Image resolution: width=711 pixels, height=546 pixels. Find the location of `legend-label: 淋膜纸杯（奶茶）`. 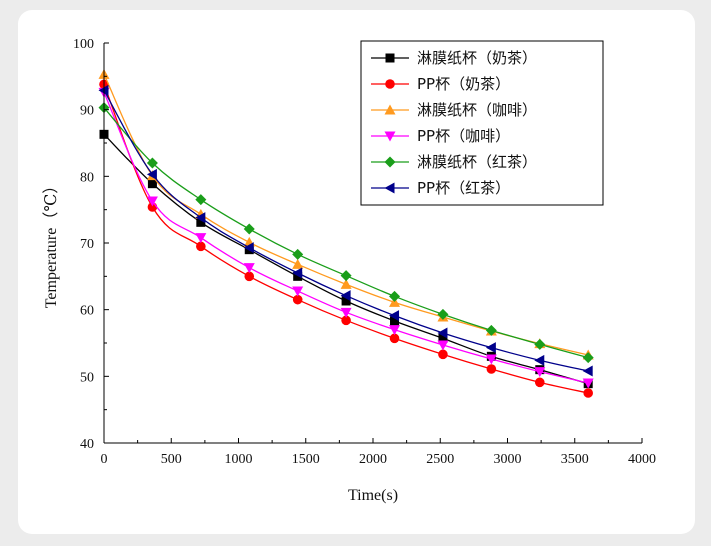

legend-label: 淋膜纸杯（奶茶） is located at coordinates (477, 58).